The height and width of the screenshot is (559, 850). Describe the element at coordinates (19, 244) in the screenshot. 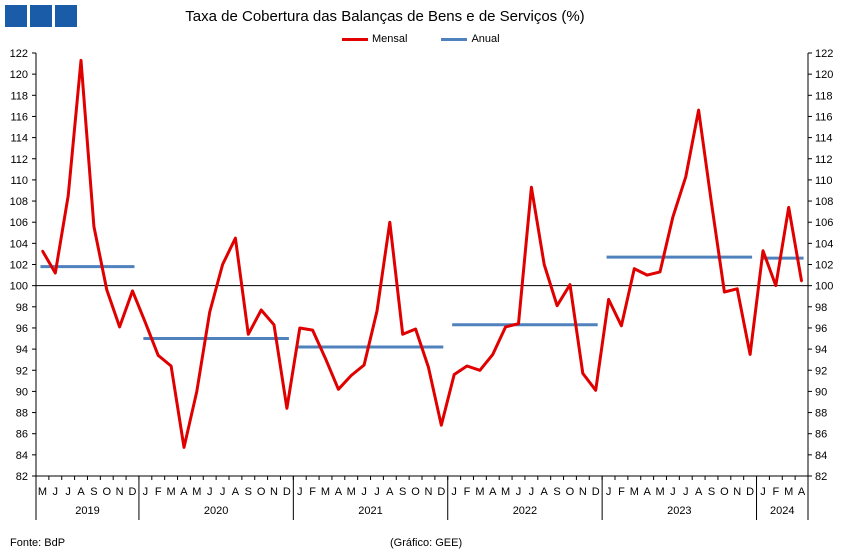

I see `y-tick-label-left: 104` at that location.